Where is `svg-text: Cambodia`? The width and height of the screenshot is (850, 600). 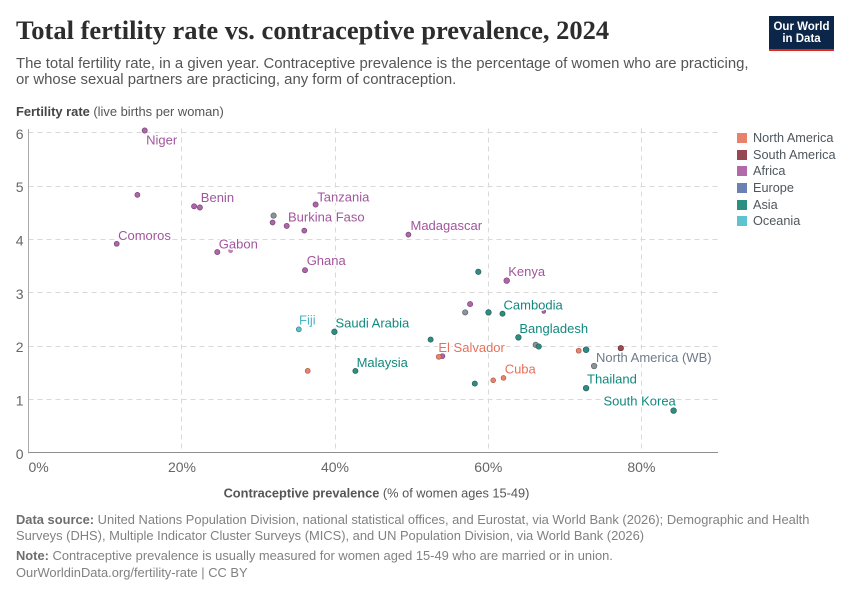 svg-text: Cambodia is located at coordinates (534, 305).